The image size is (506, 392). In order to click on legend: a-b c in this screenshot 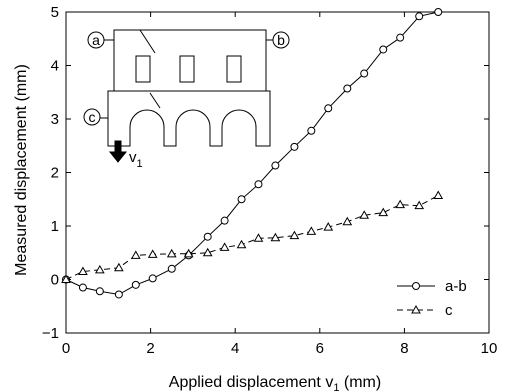, I will do `click(432, 298)`.